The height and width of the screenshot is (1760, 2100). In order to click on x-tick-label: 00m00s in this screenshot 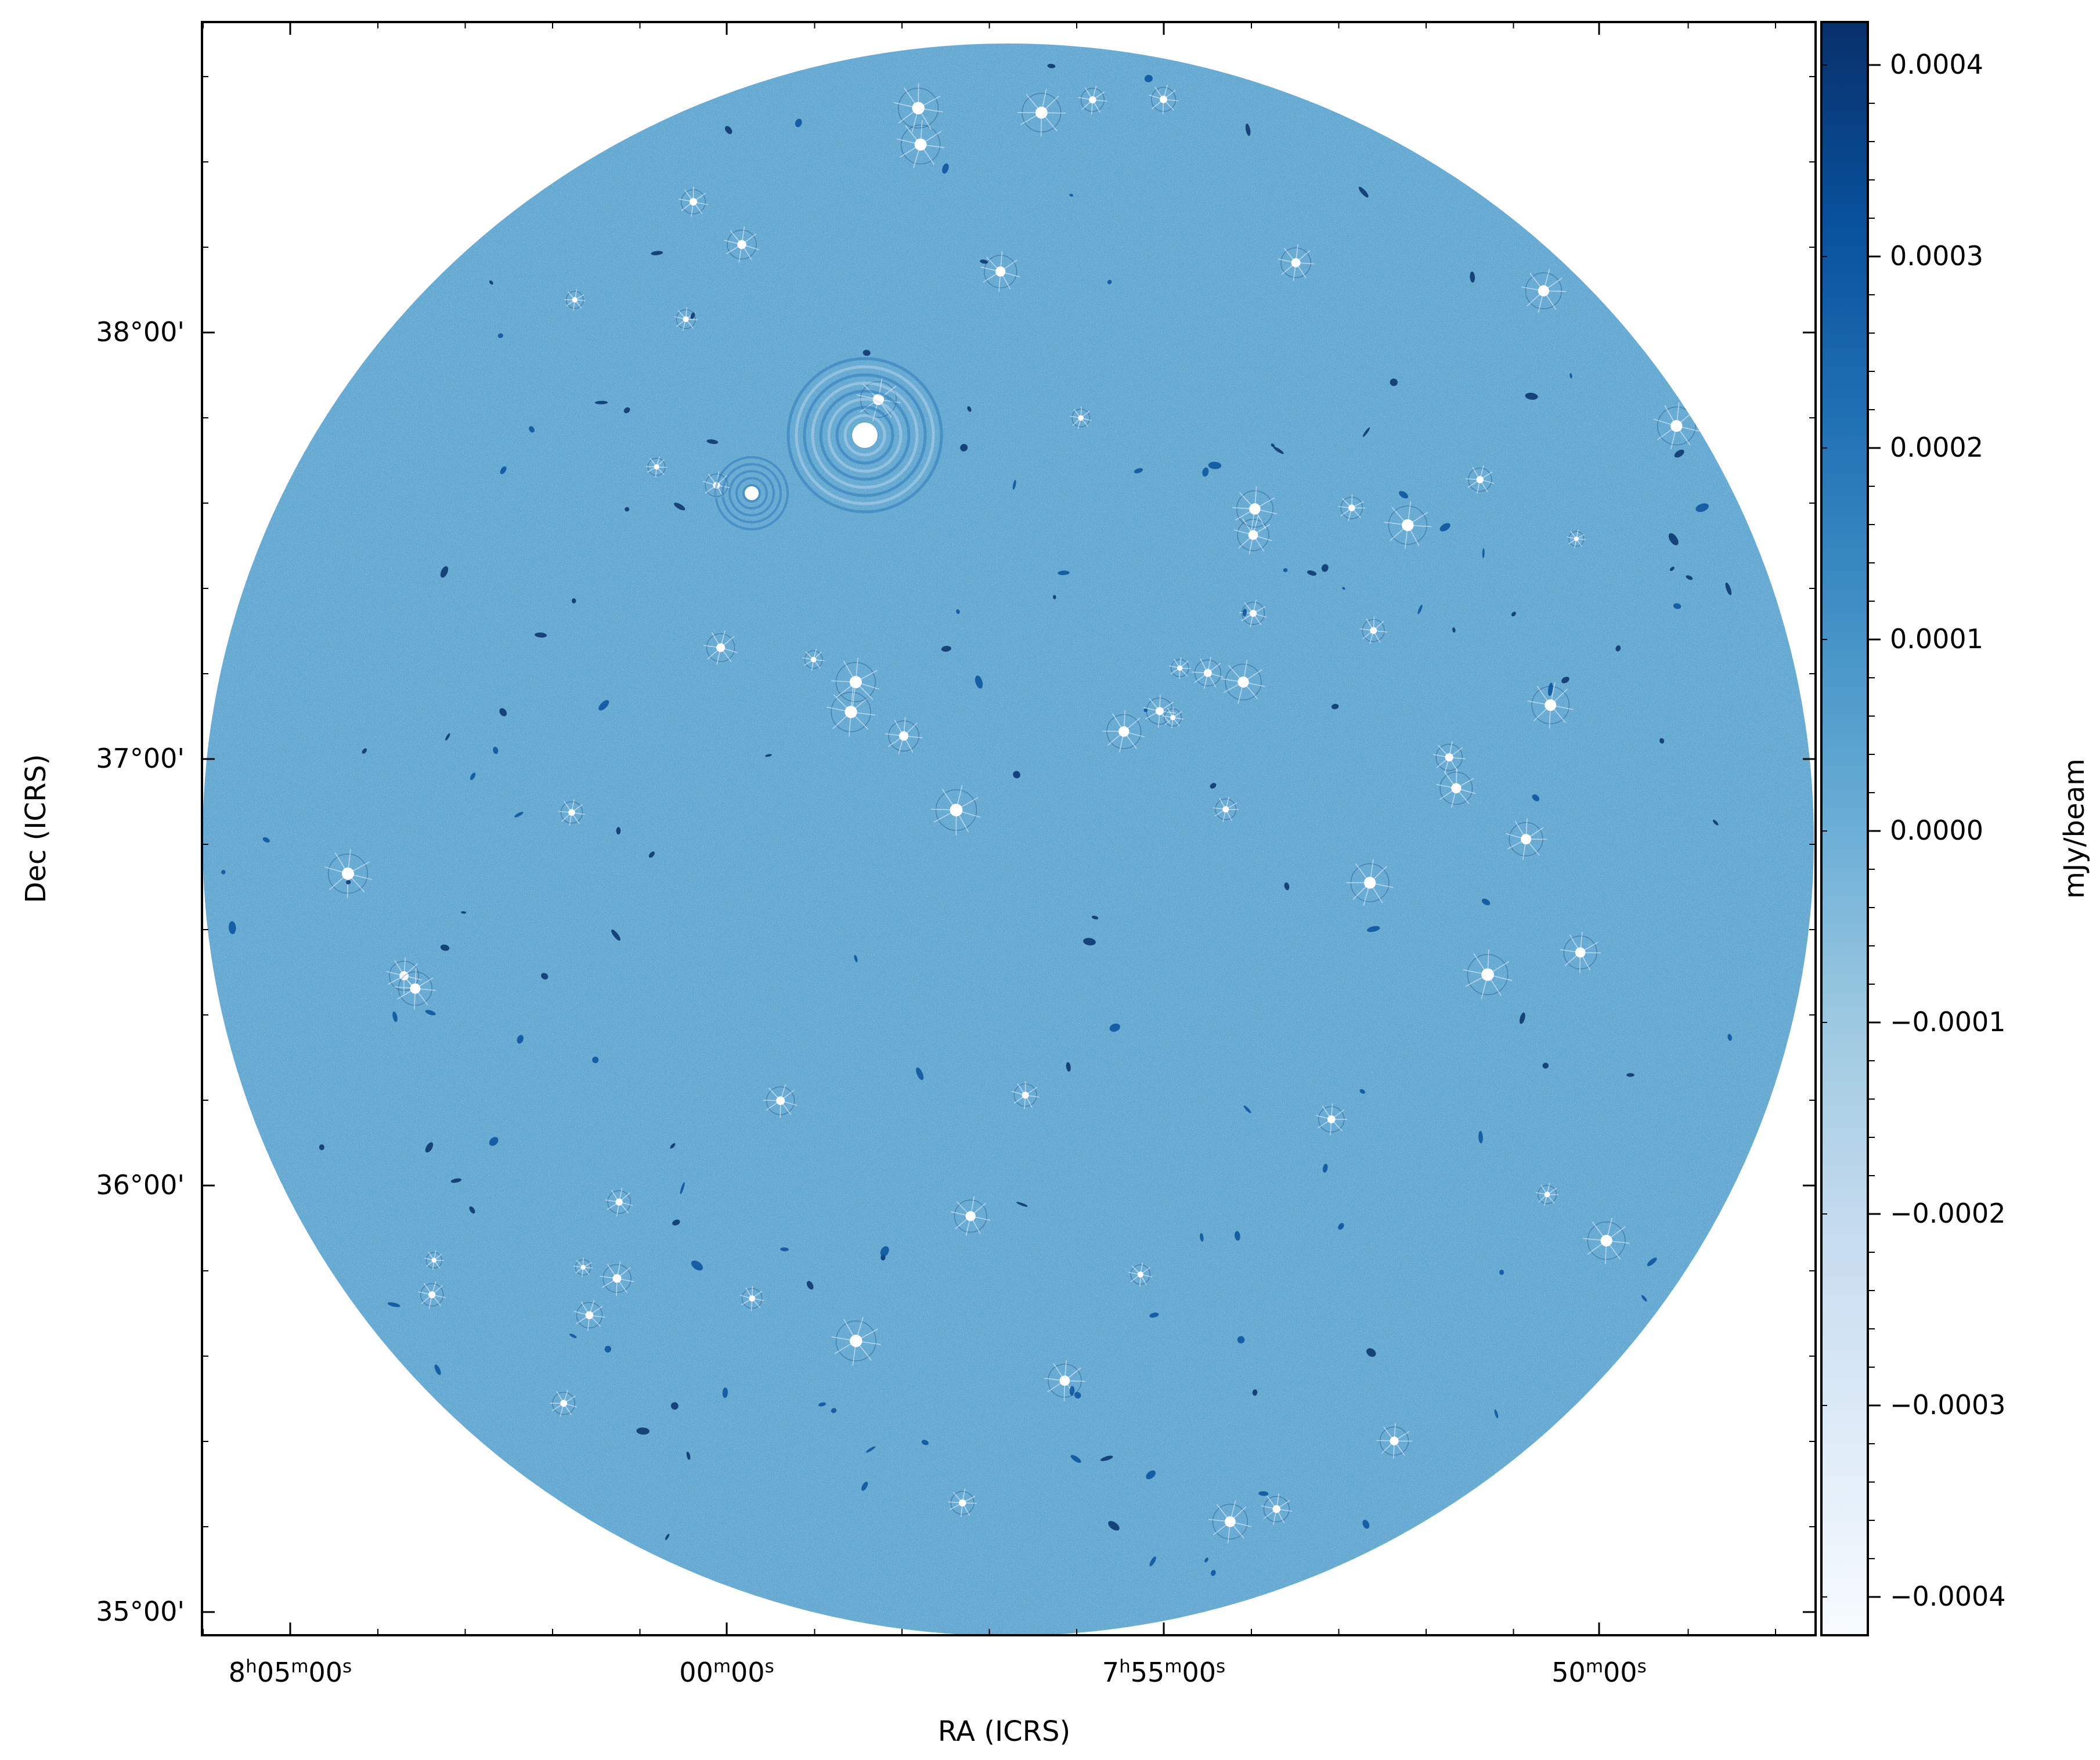, I will do `click(727, 1672)`.